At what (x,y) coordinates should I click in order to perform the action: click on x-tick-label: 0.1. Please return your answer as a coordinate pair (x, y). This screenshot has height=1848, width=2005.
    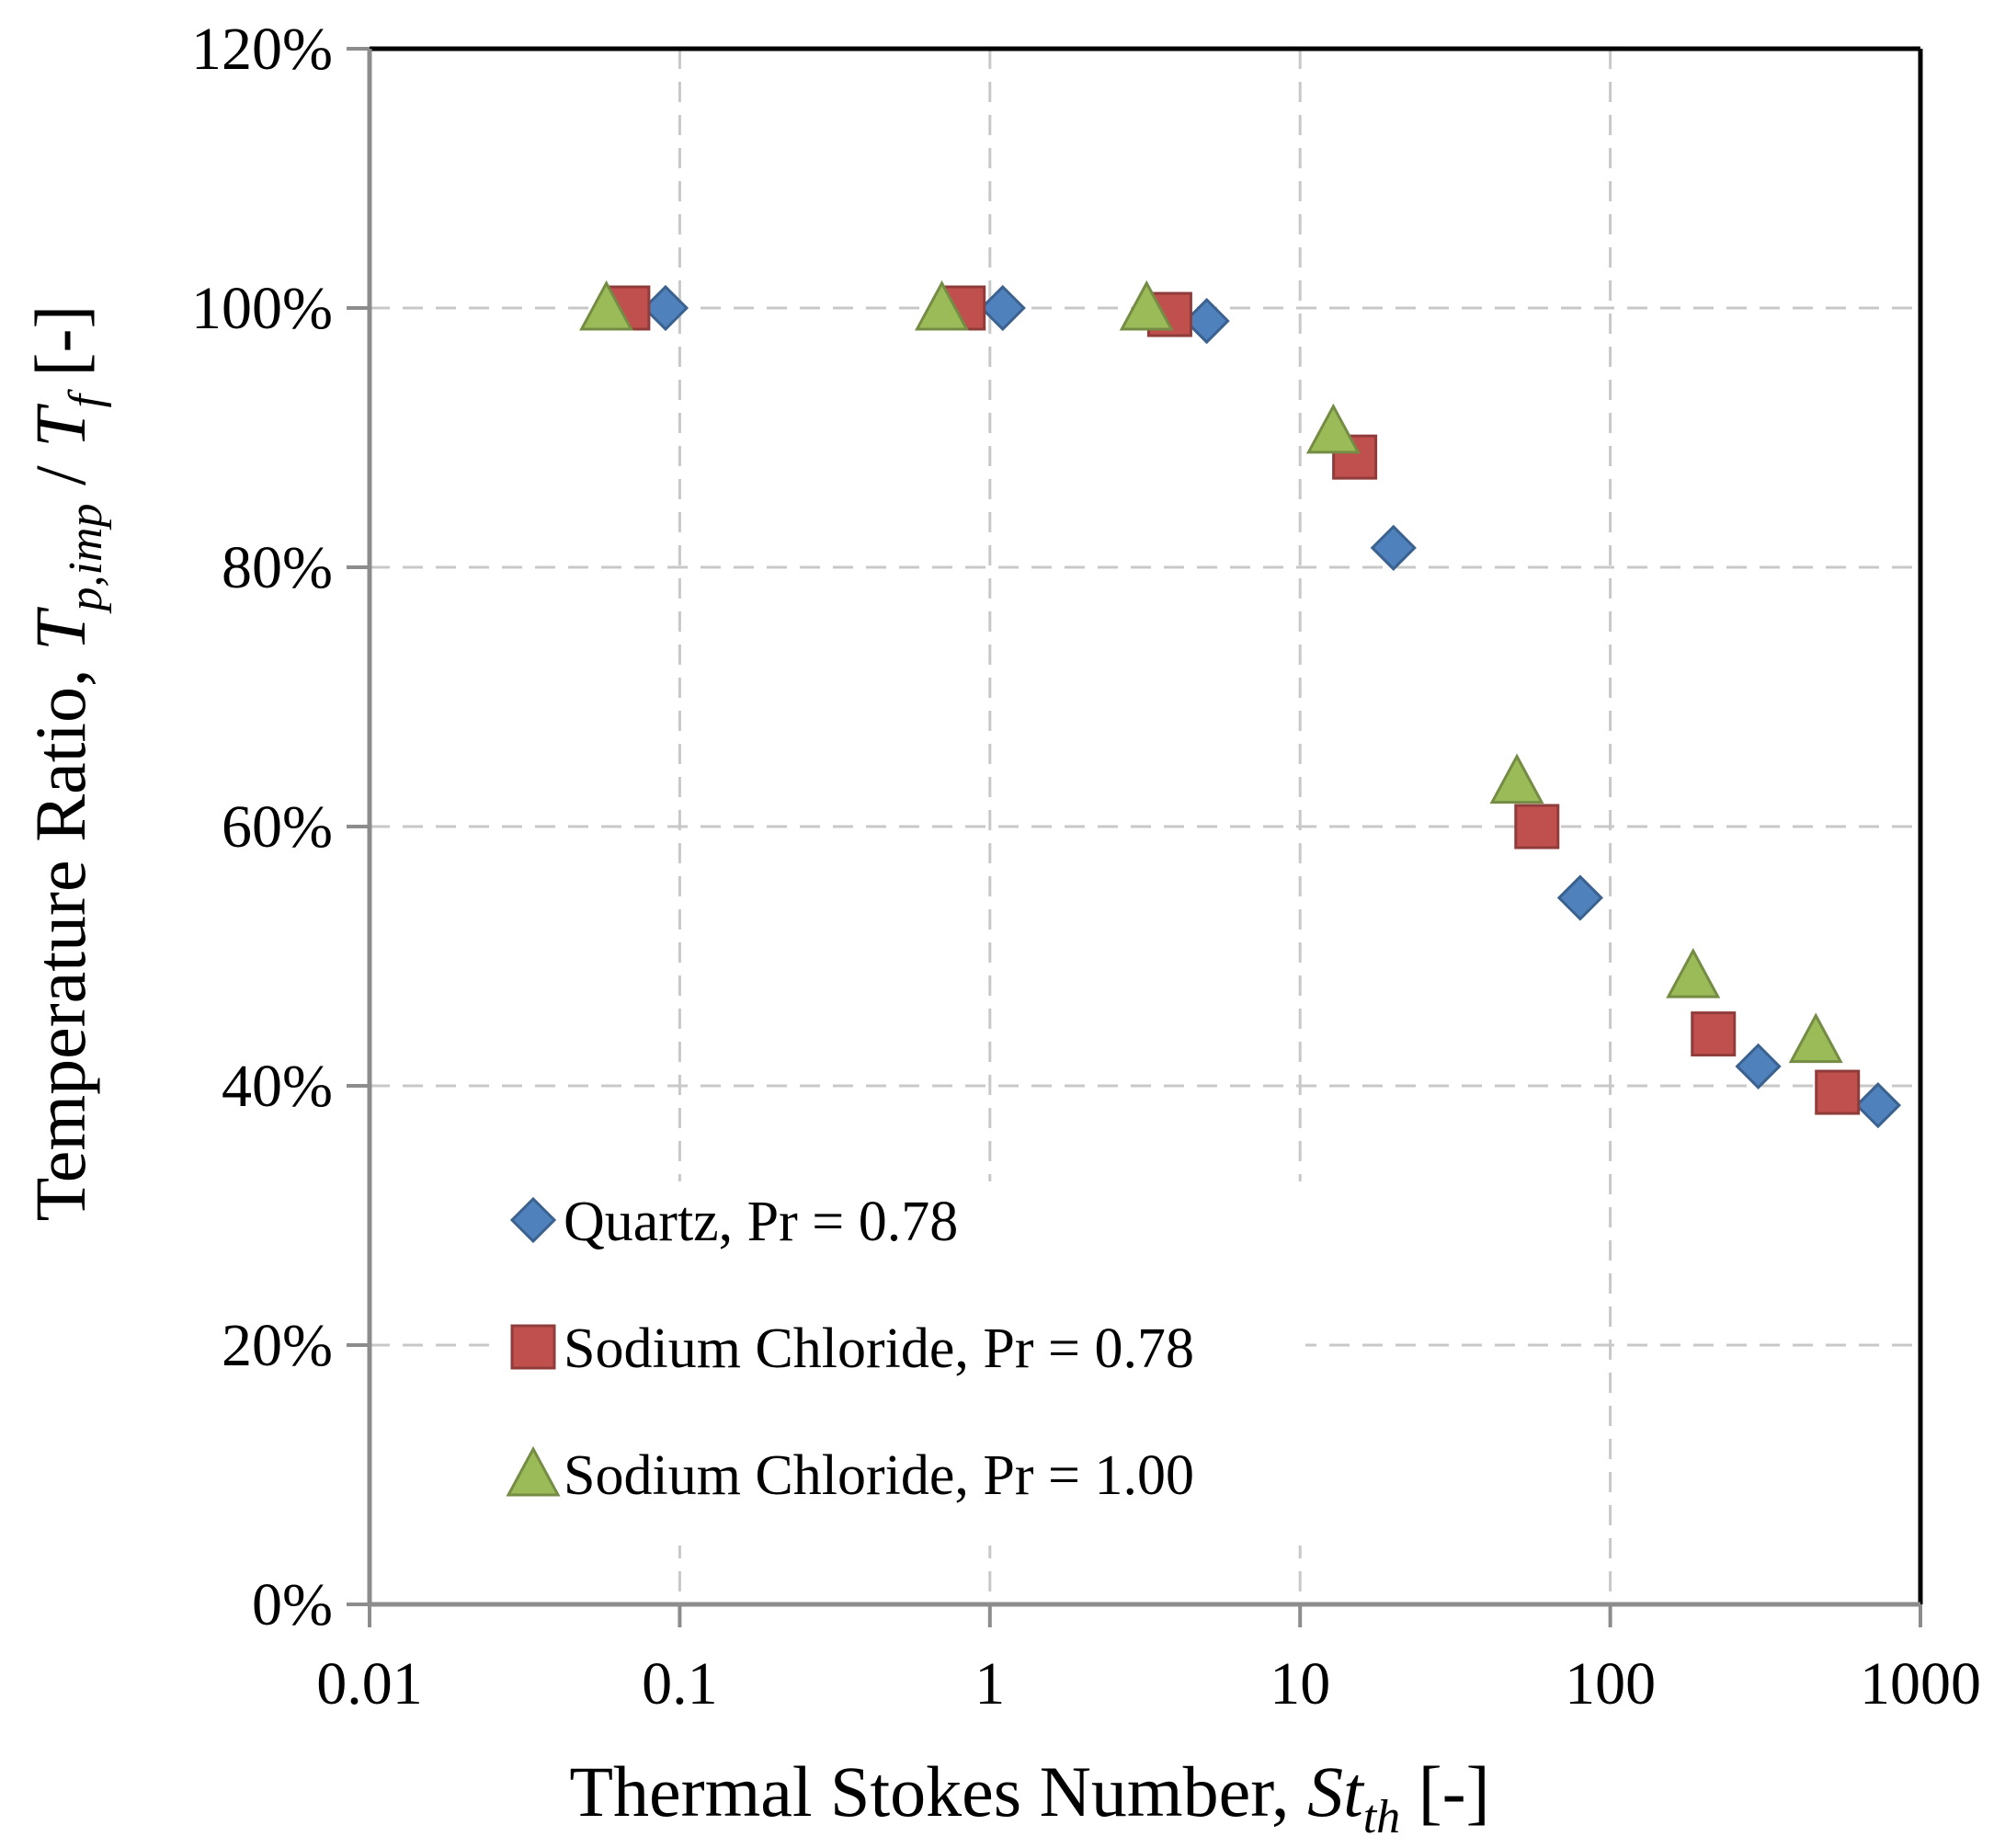
    Looking at the image, I should click on (680, 1683).